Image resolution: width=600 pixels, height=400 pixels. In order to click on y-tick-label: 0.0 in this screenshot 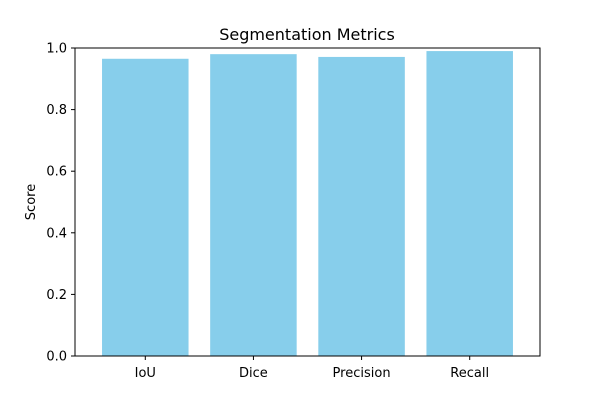, I will do `click(56, 357)`.